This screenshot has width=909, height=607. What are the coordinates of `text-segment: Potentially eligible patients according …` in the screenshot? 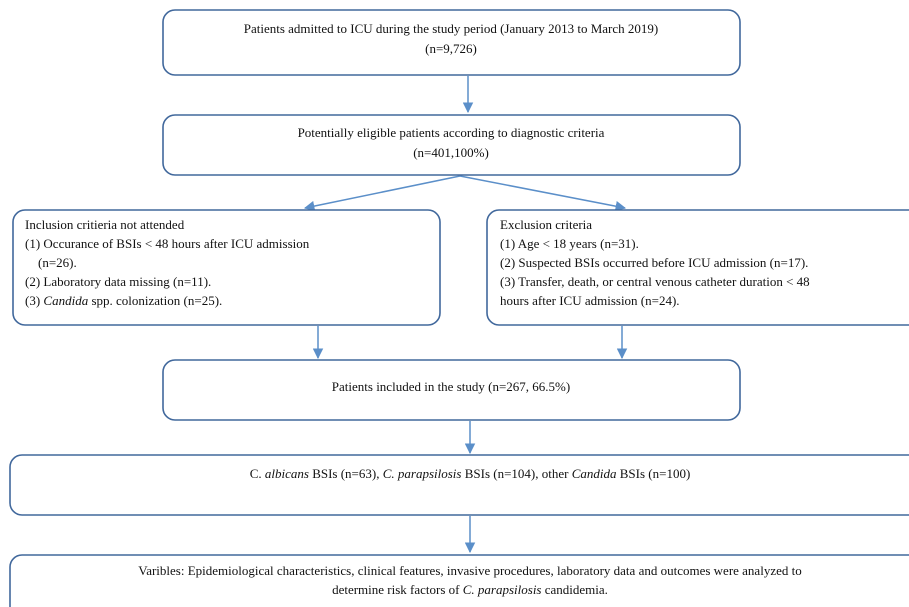 It's located at (451, 132).